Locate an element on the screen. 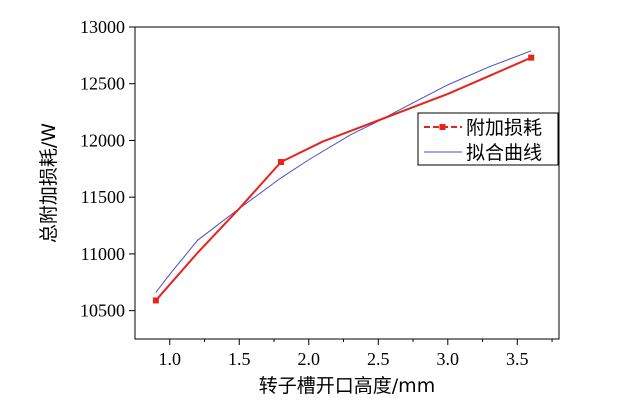 The height and width of the screenshot is (401, 632). y-tick-label: 12500 is located at coordinates (102, 84).